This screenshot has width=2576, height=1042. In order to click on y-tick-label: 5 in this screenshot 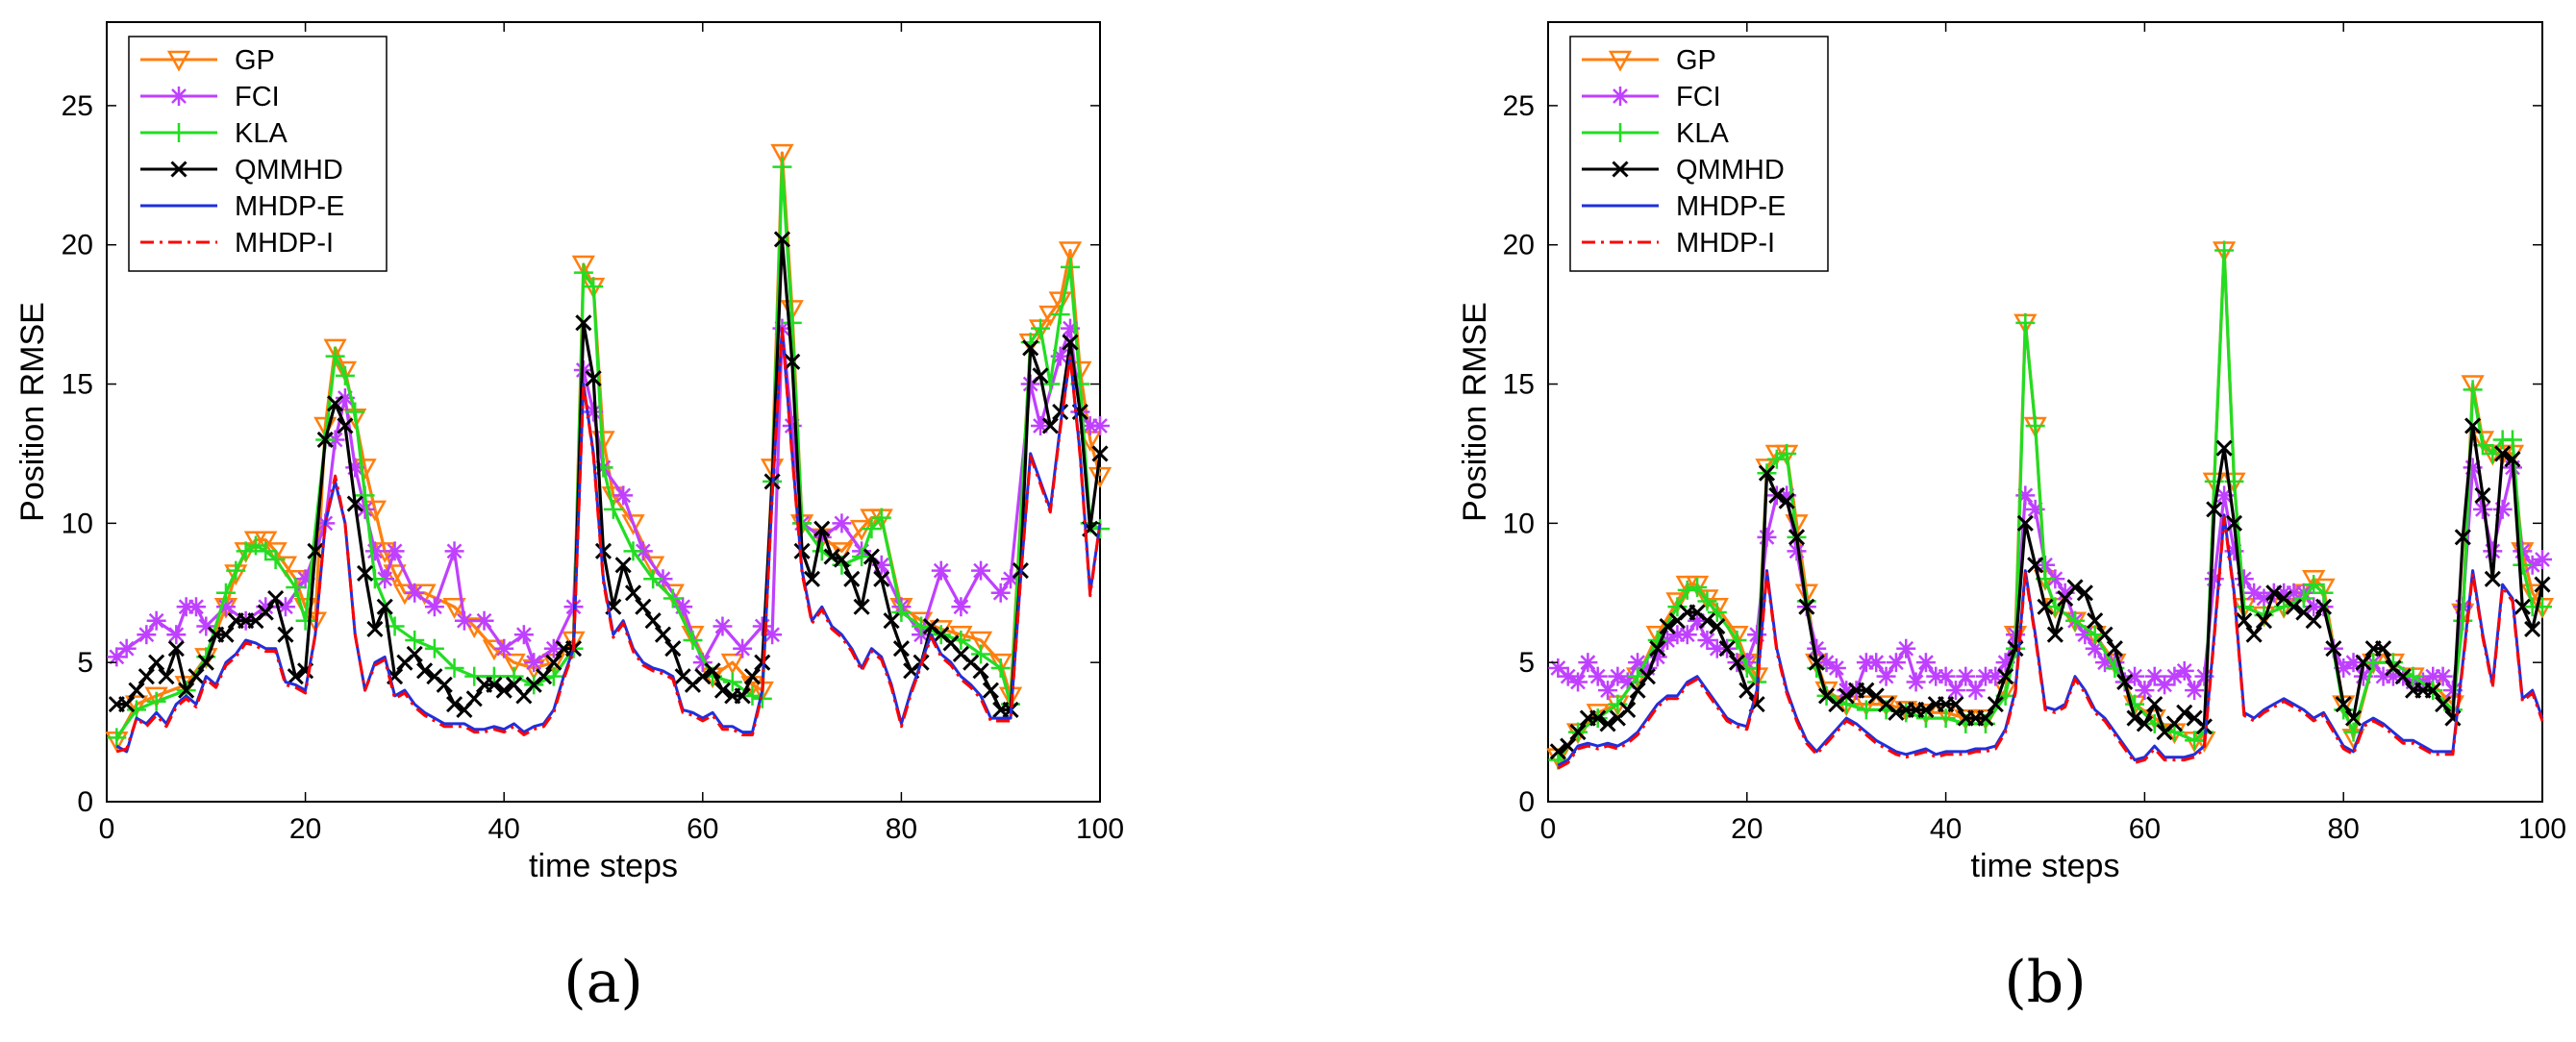, I will do `click(1526, 663)`.